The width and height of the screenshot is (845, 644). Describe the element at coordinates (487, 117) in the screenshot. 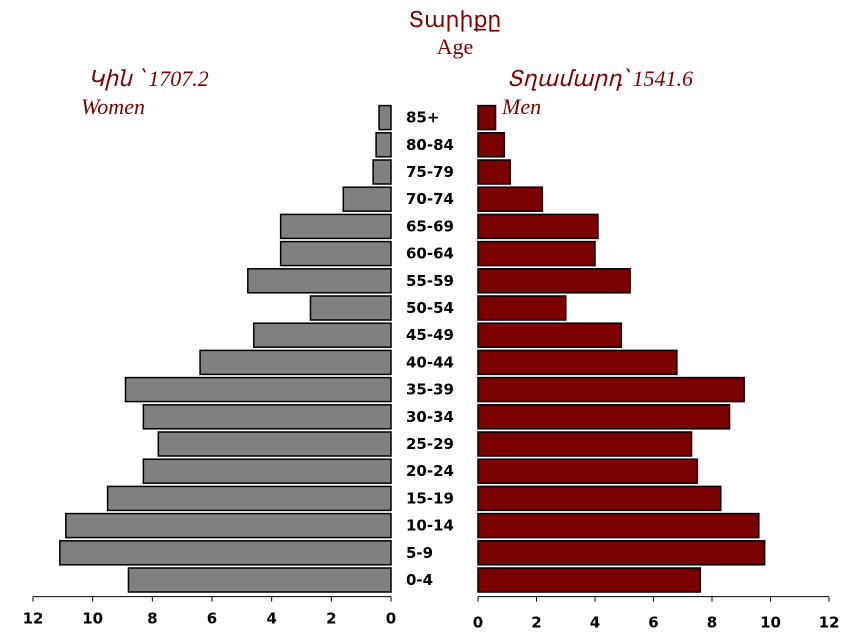

I see `men-bar-85+` at that location.